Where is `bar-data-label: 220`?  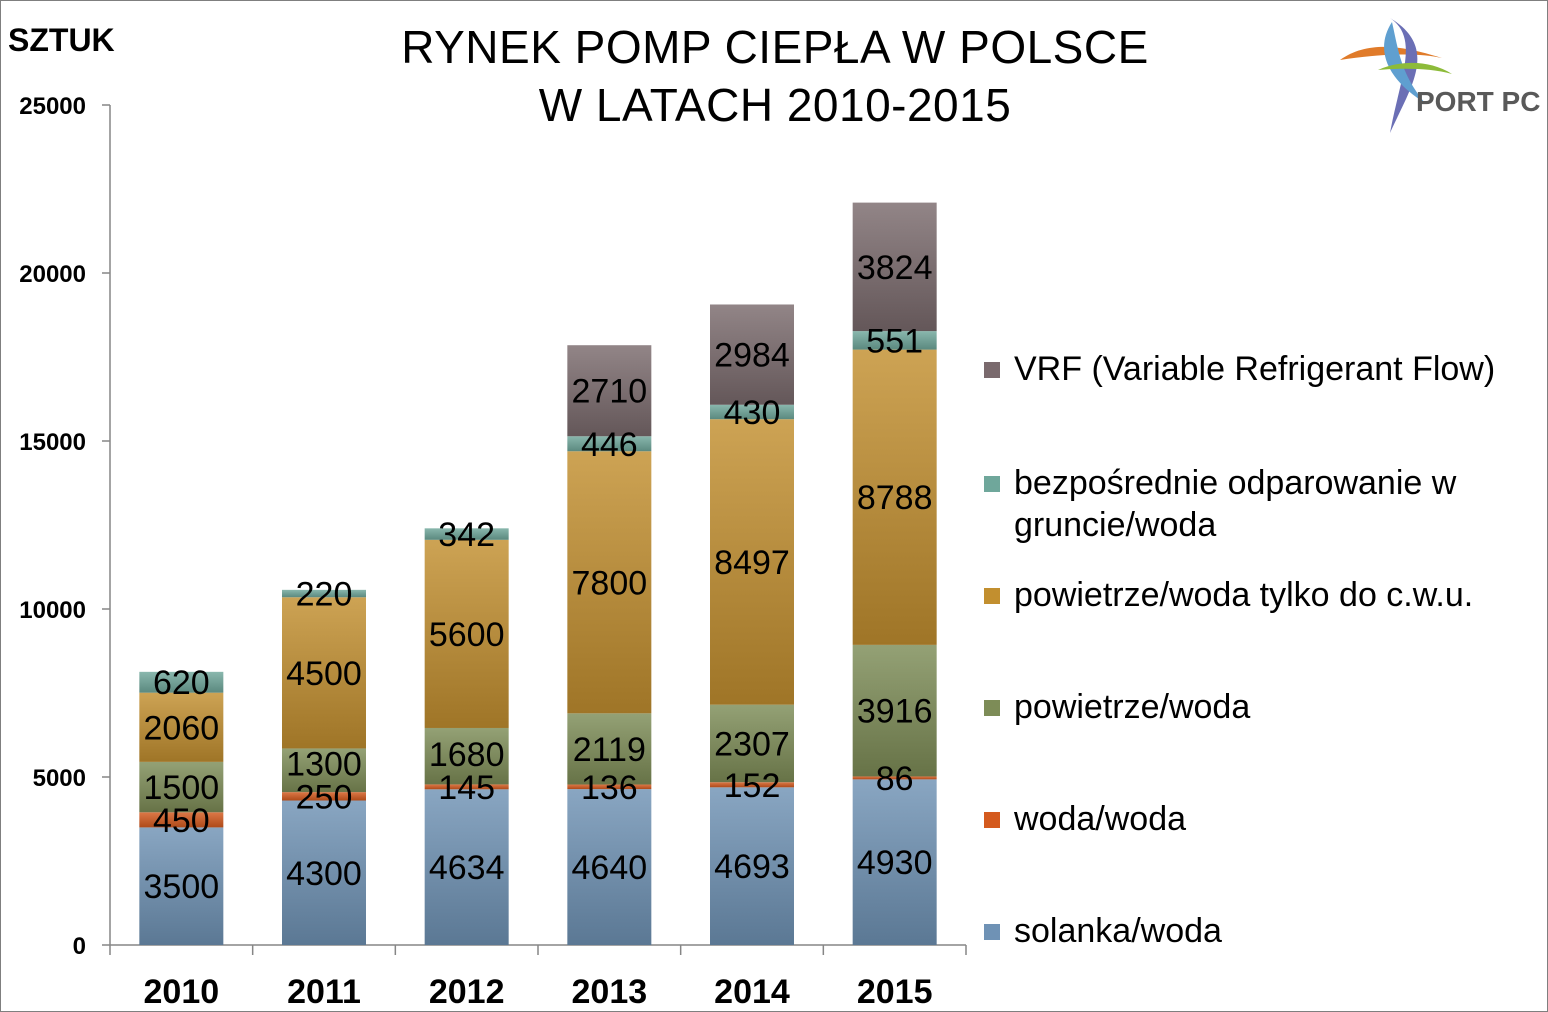
bar-data-label: 220 is located at coordinates (324, 595).